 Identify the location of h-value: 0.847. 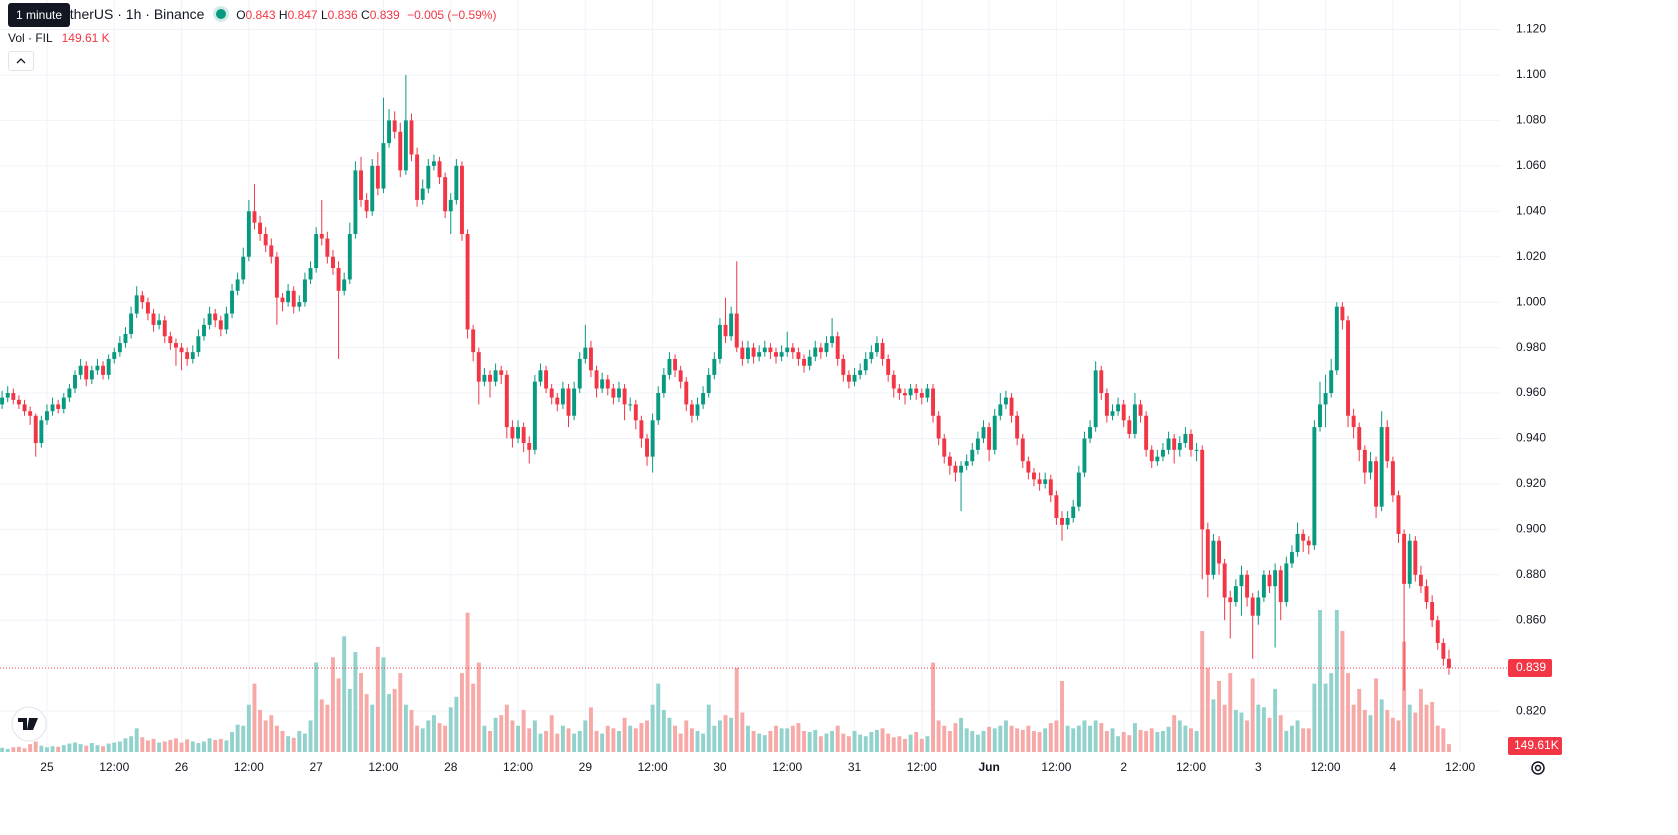
(302, 15).